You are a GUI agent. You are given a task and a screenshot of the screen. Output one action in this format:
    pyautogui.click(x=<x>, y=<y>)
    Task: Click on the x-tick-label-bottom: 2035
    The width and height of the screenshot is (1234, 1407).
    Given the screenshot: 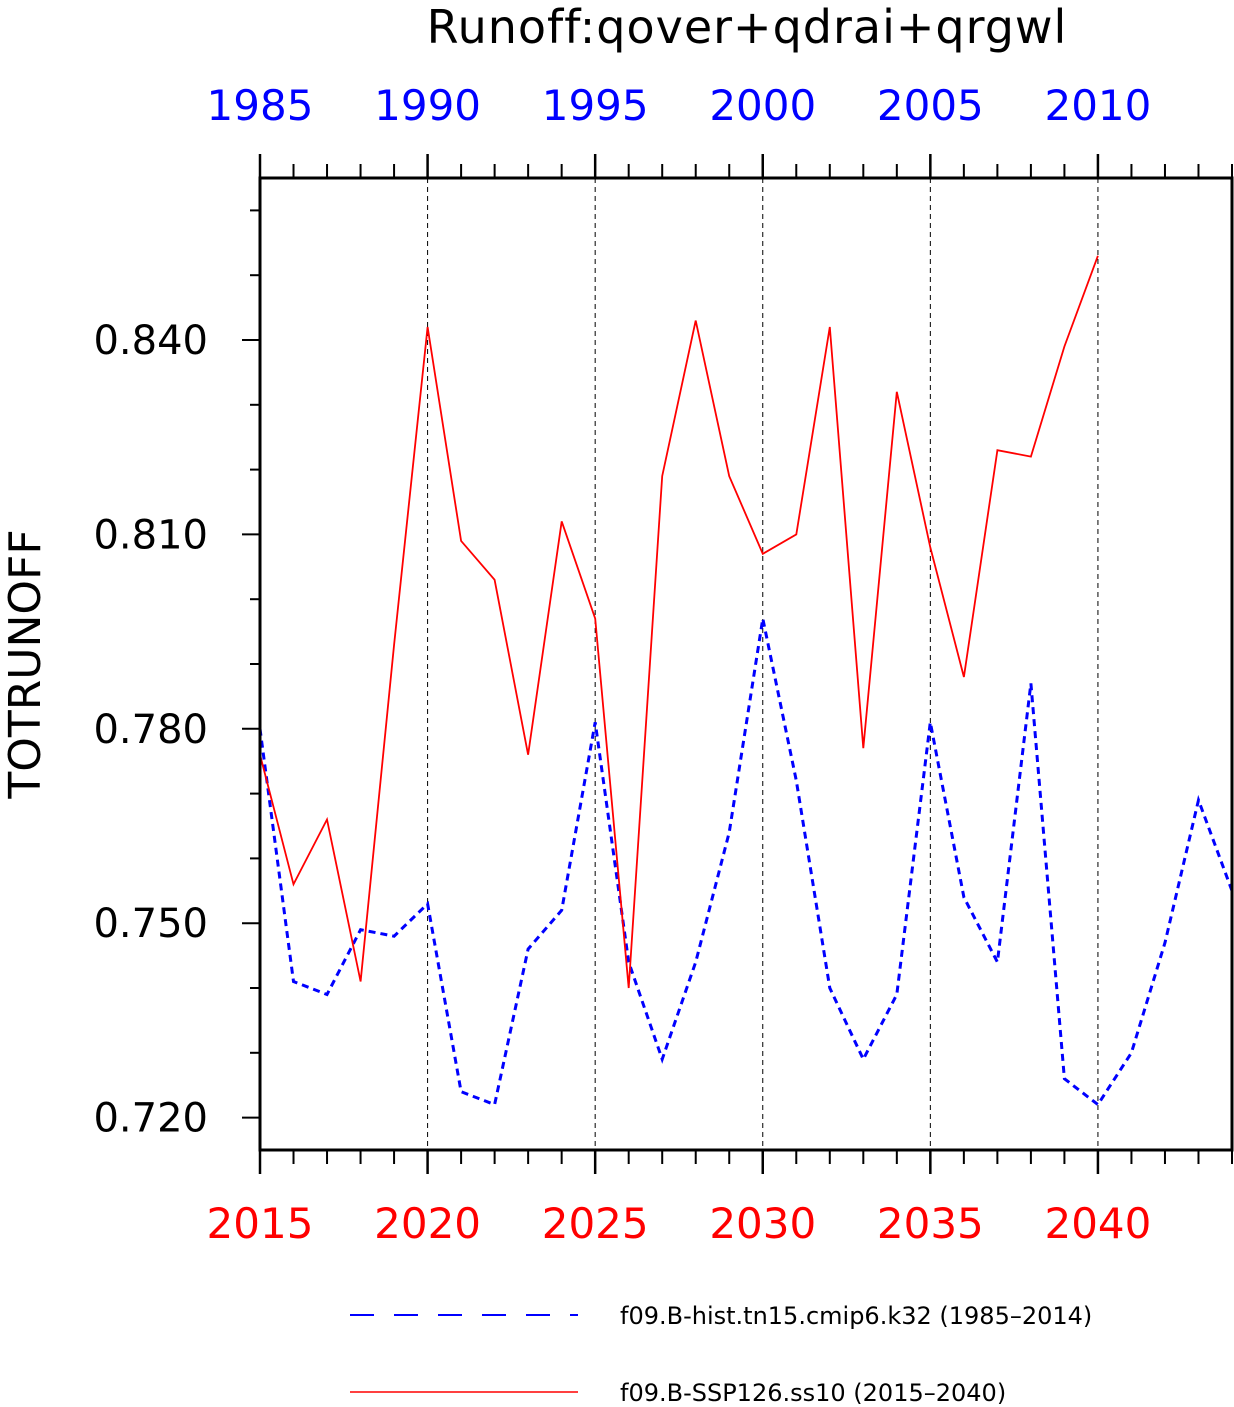 What is the action you would take?
    pyautogui.click(x=930, y=1223)
    